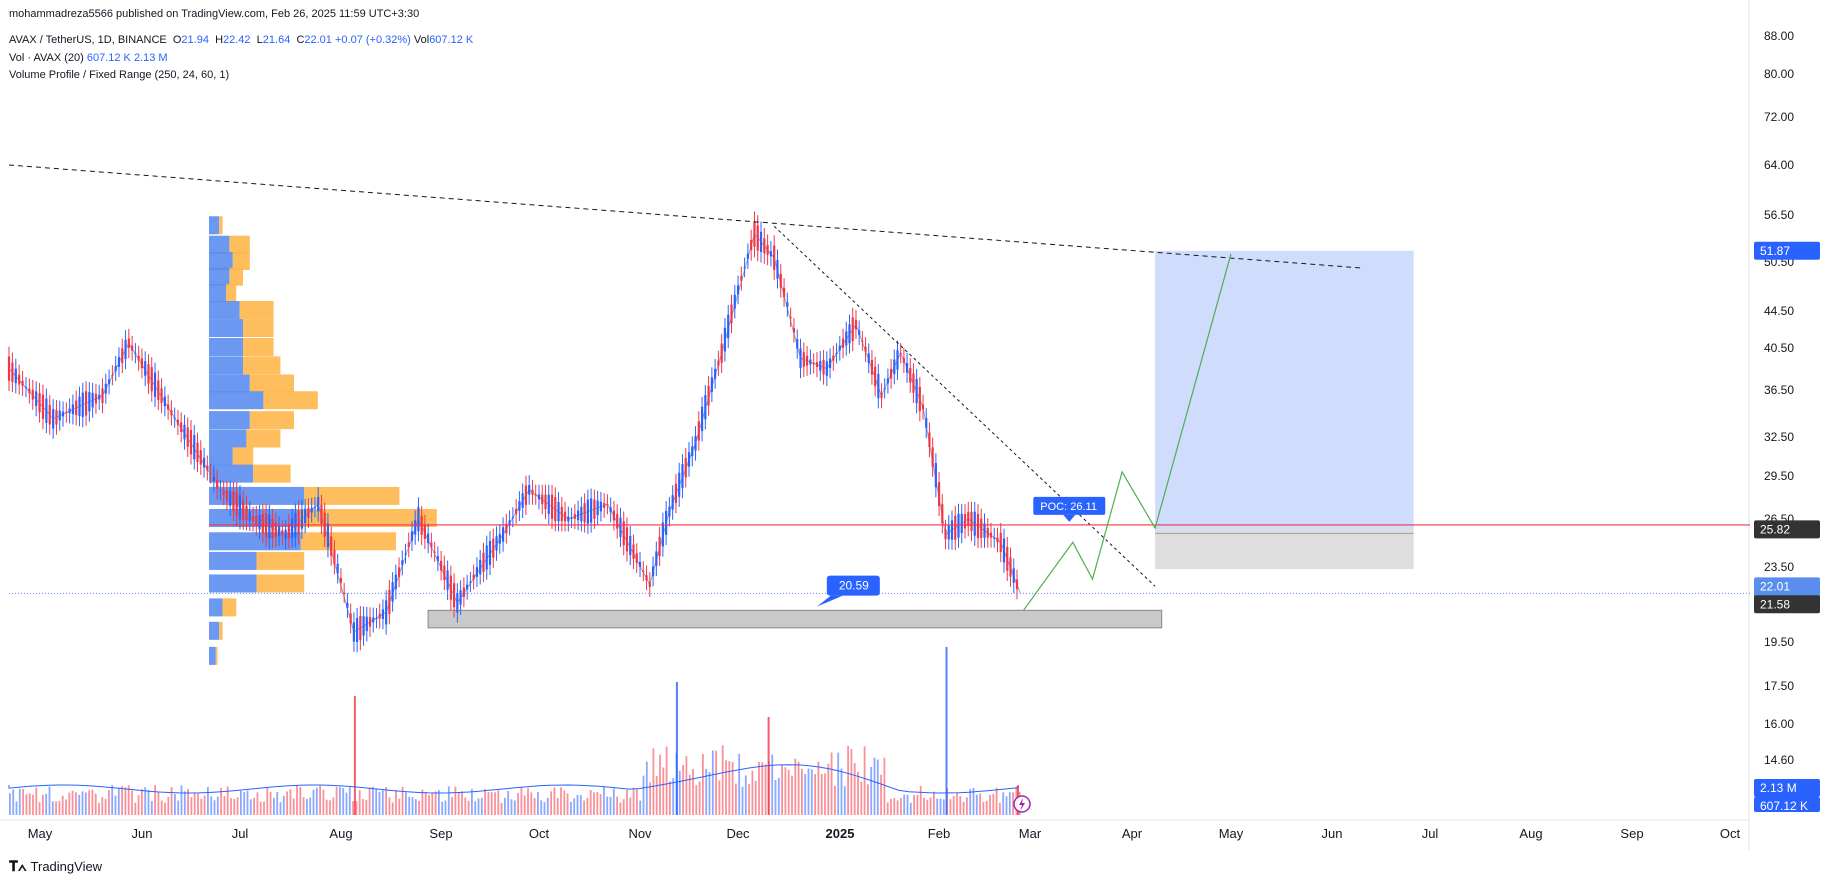  Describe the element at coordinates (1068, 507) in the screenshot. I see `poc-label-text: POC: 26.11` at that location.